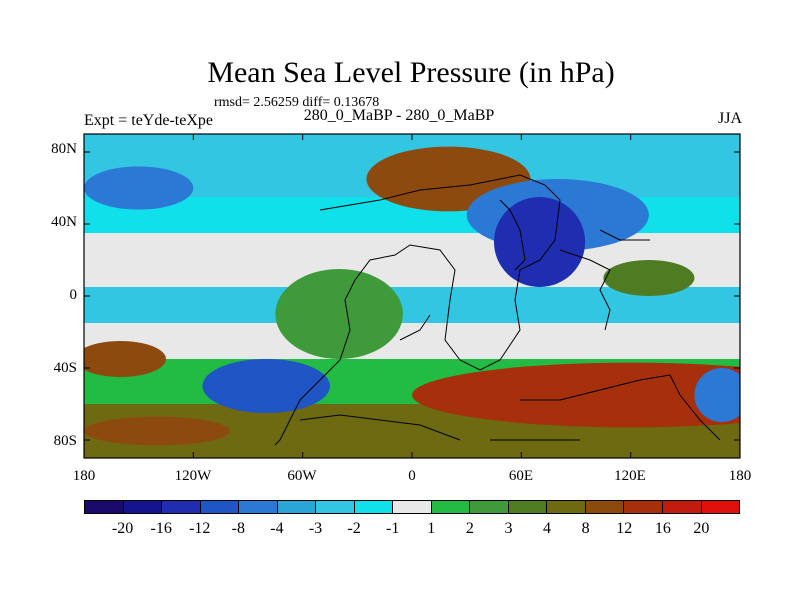 This screenshot has height=600, width=800. What do you see at coordinates (193, 476) in the screenshot?
I see `lon-label-120w: 120W` at bounding box center [193, 476].